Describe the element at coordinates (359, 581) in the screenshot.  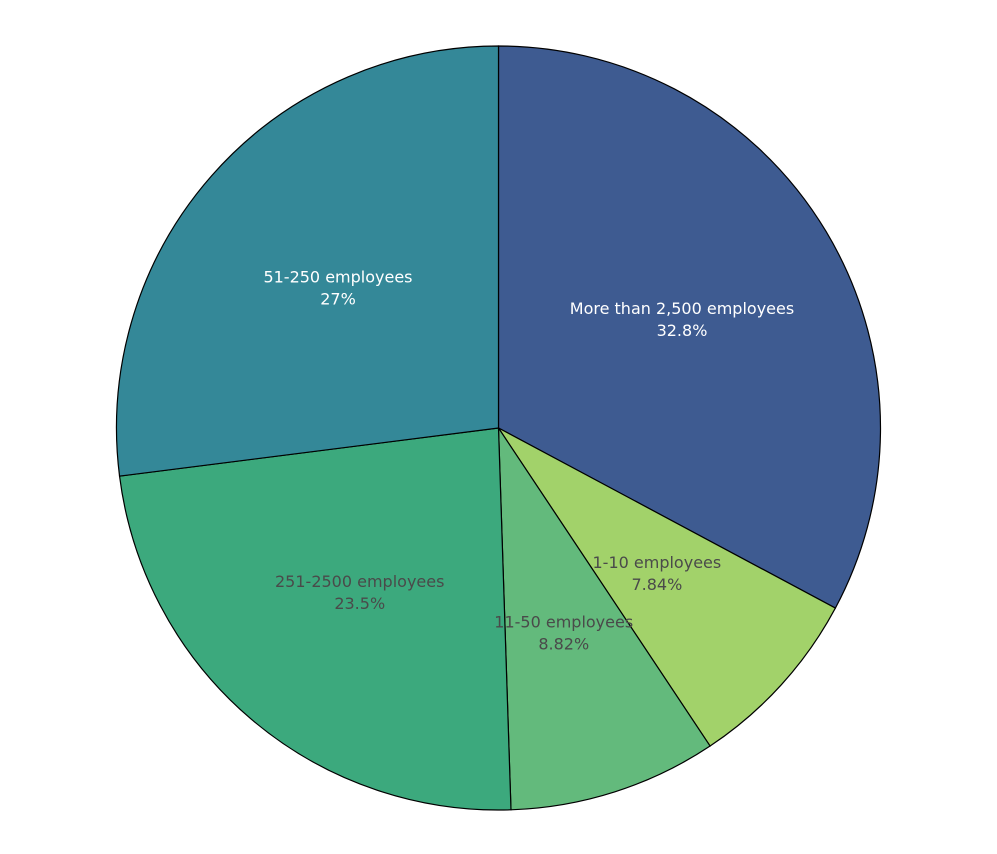
I see `slice-category-label: 251-2500 employees` at that location.